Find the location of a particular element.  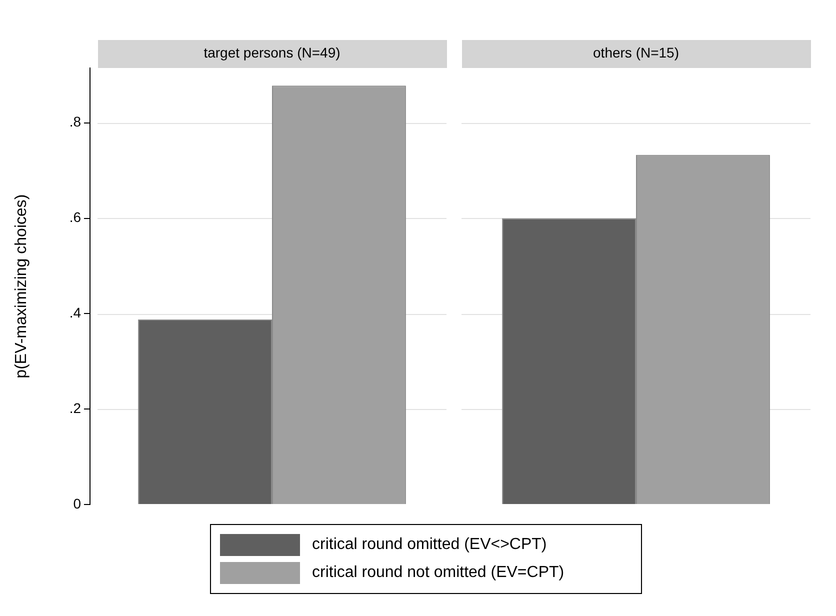

y-axis-title: p(EV-maximizing choices) is located at coordinates (21, 286).